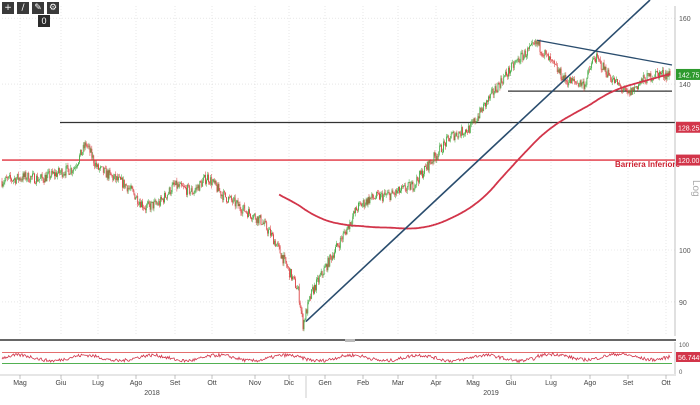 The image size is (700, 405). What do you see at coordinates (44, 21) in the screenshot?
I see `counter-badge: 0` at bounding box center [44, 21].